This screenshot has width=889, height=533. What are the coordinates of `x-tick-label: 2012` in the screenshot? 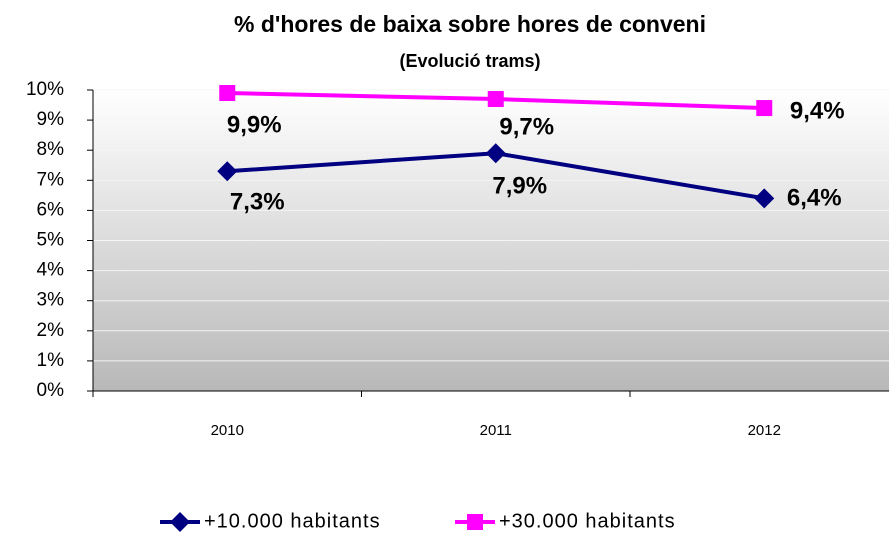 It's located at (764, 430).